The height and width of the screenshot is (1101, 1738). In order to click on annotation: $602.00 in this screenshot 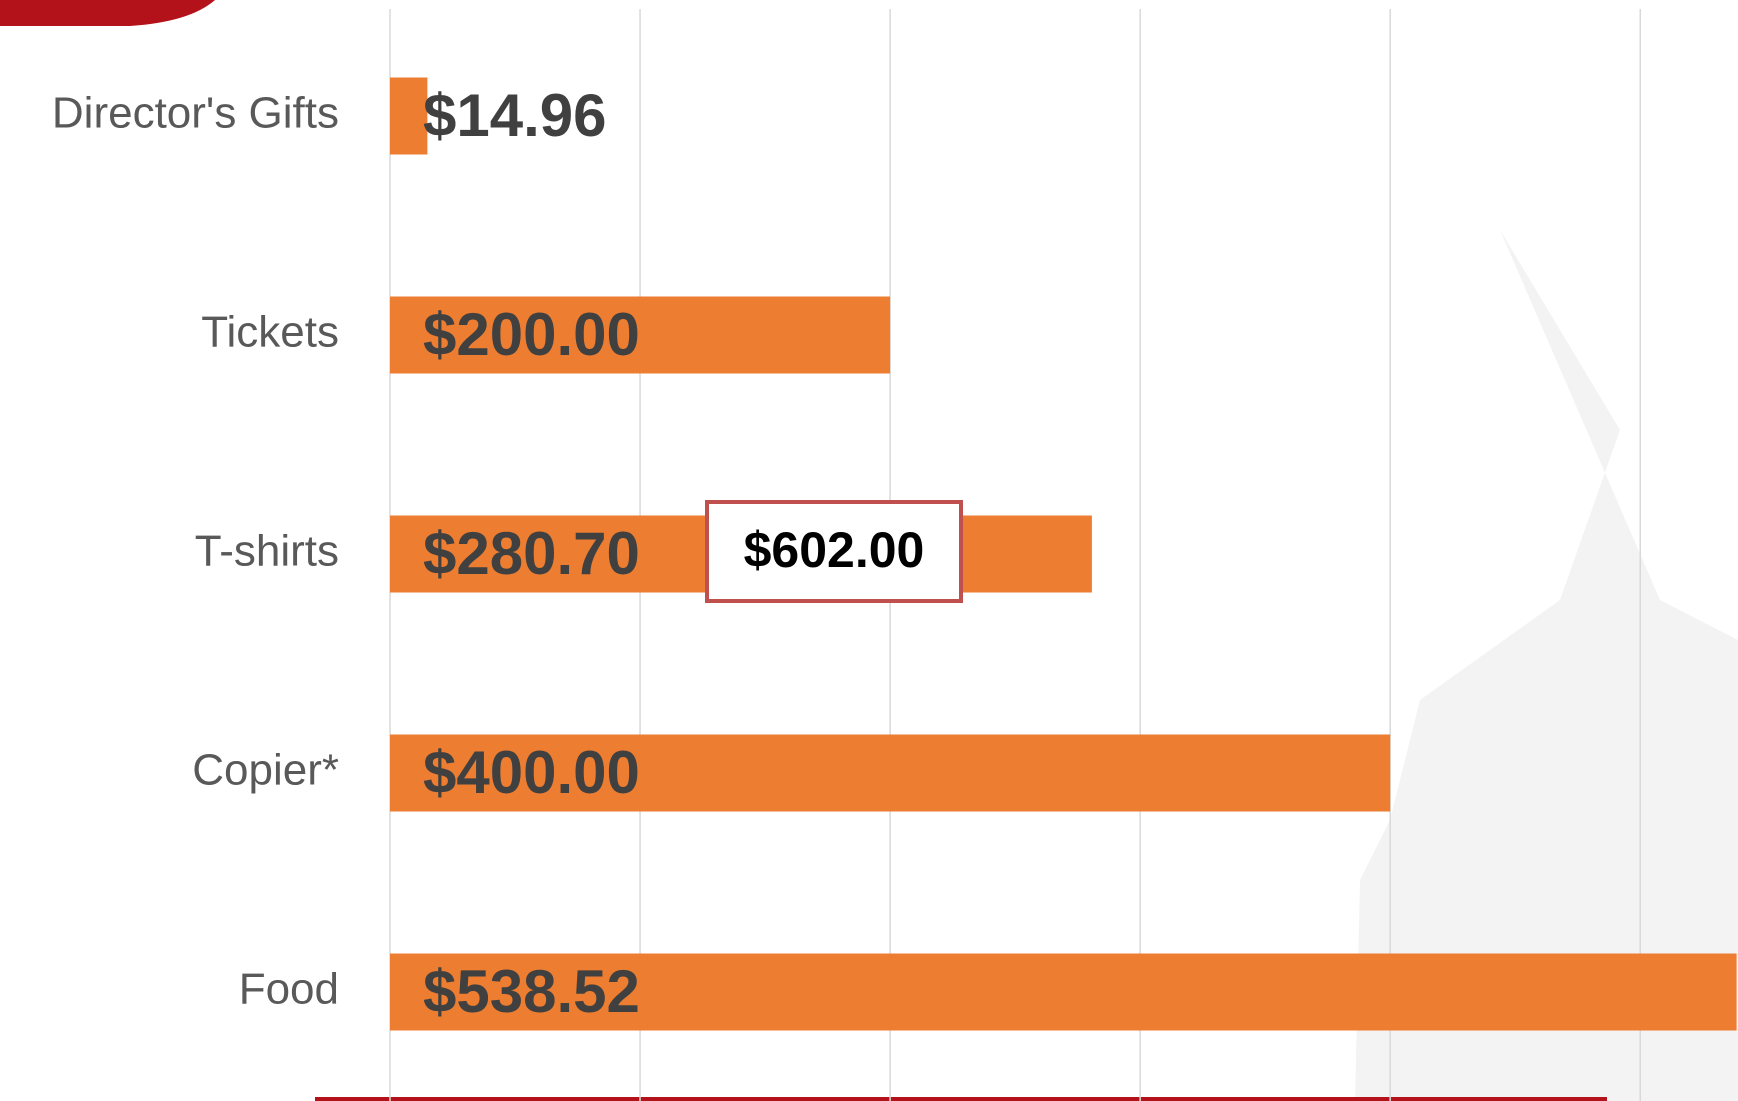, I will do `click(834, 550)`.